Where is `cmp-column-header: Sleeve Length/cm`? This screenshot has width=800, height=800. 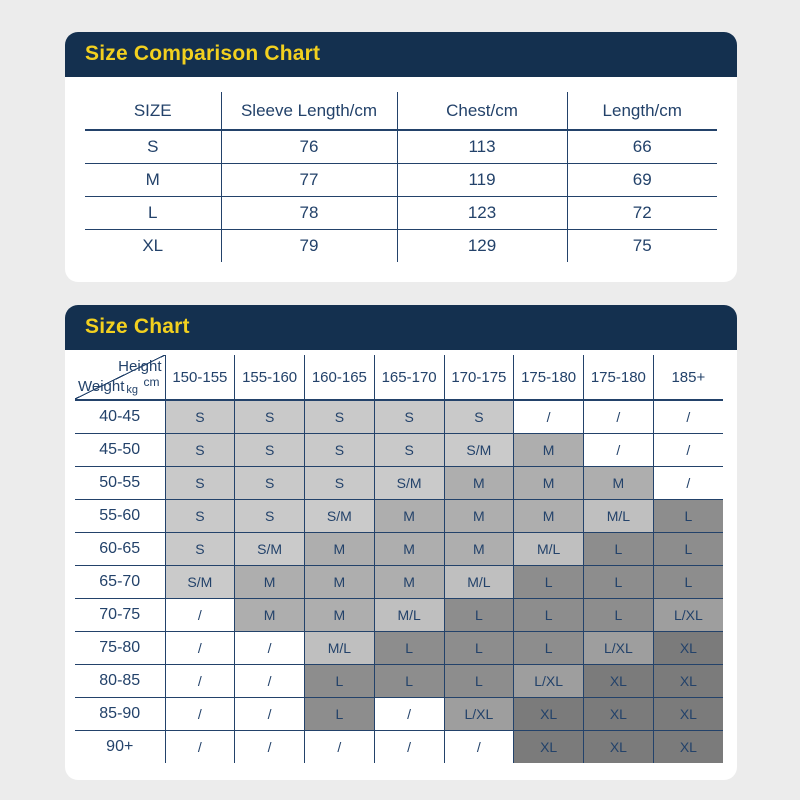 cmp-column-header: Sleeve Length/cm is located at coordinates (308, 111).